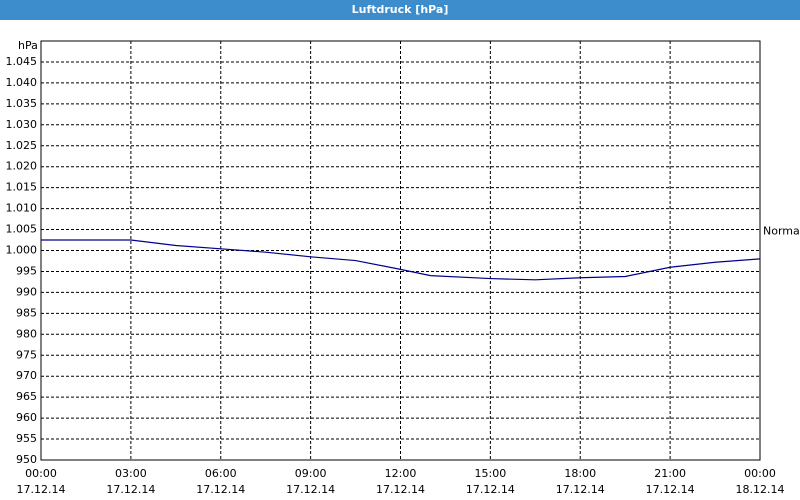 The height and width of the screenshot is (500, 800). What do you see at coordinates (221, 473) in the screenshot?
I see `x-tick-label: 06:00` at bounding box center [221, 473].